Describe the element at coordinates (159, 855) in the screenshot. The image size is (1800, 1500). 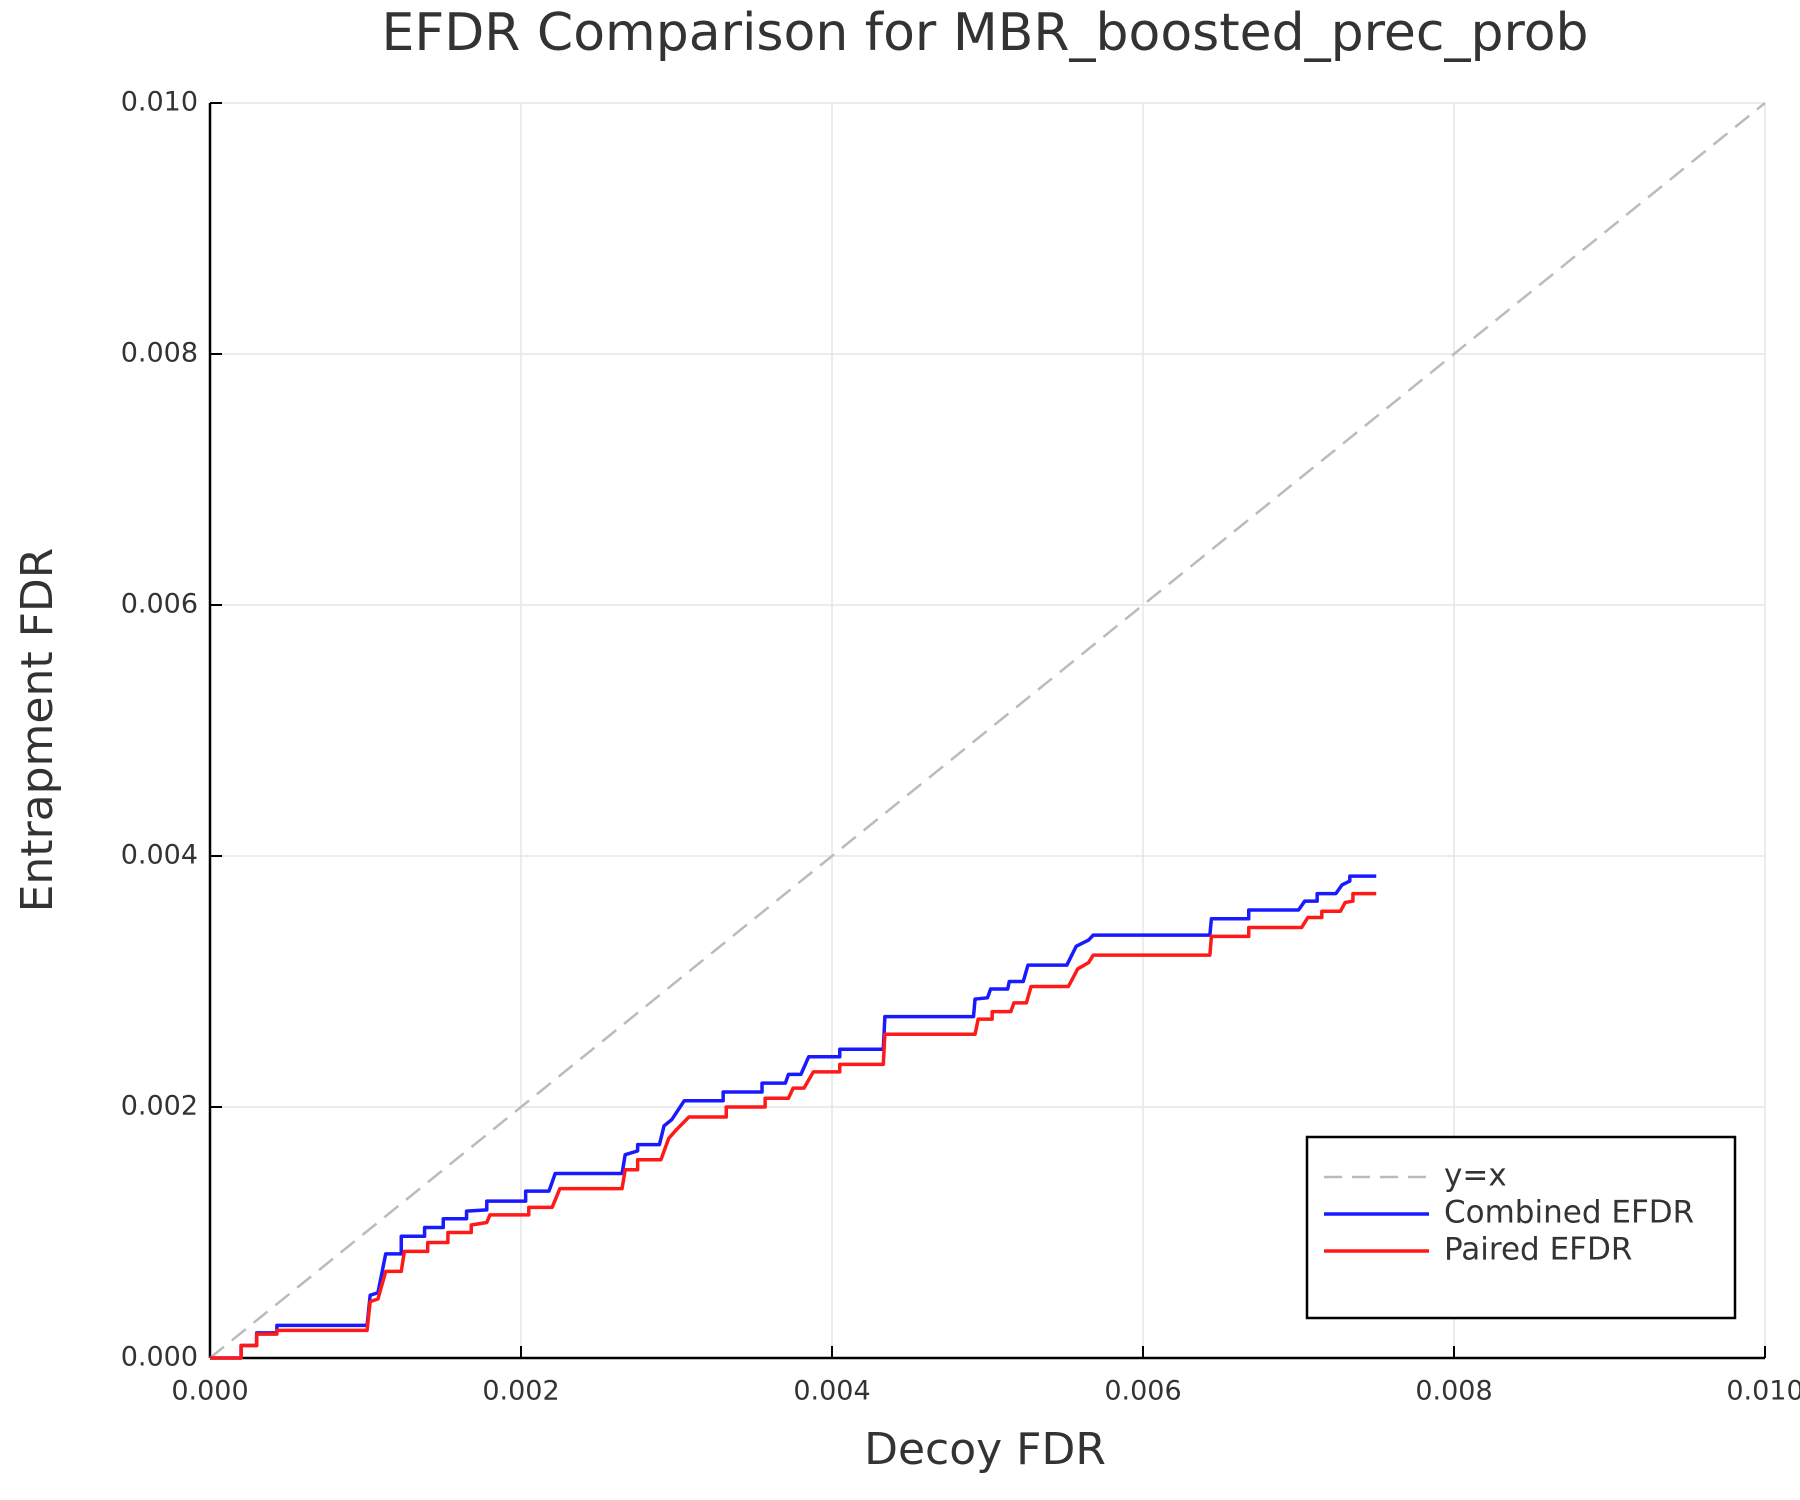
I see `y-tick-label: 0.004` at that location.